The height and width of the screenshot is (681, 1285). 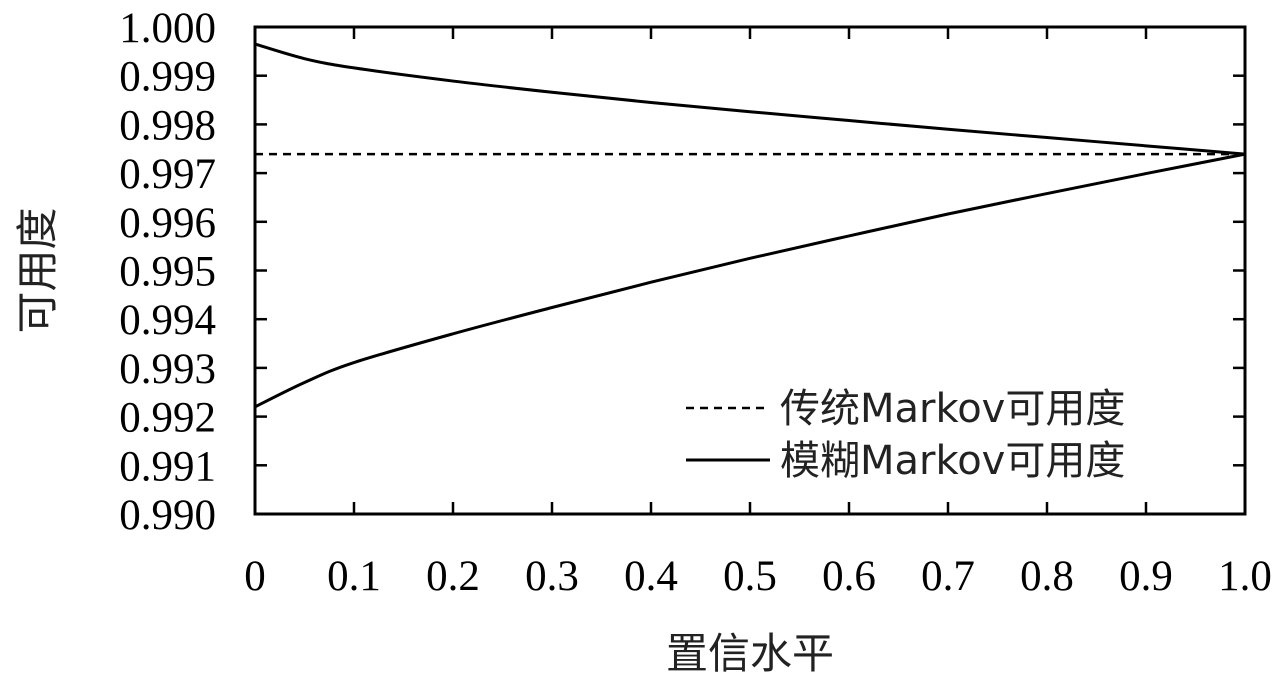 I want to click on y-tick-label: 0.995, so click(x=167, y=272).